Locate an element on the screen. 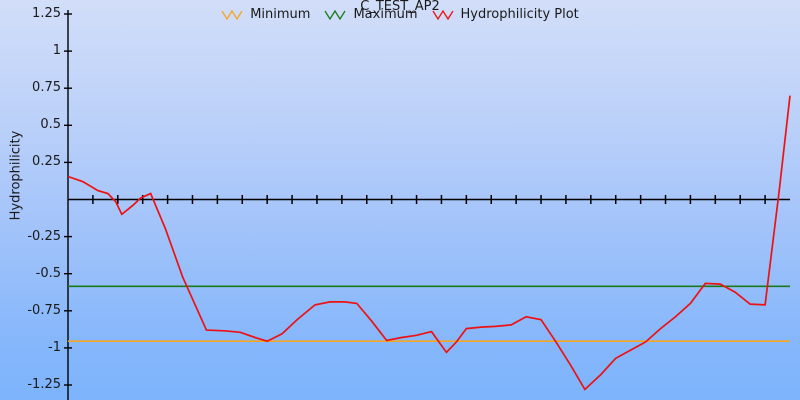 This screenshot has height=400, width=800. legend-label-minimum: Minimum is located at coordinates (280, 14).